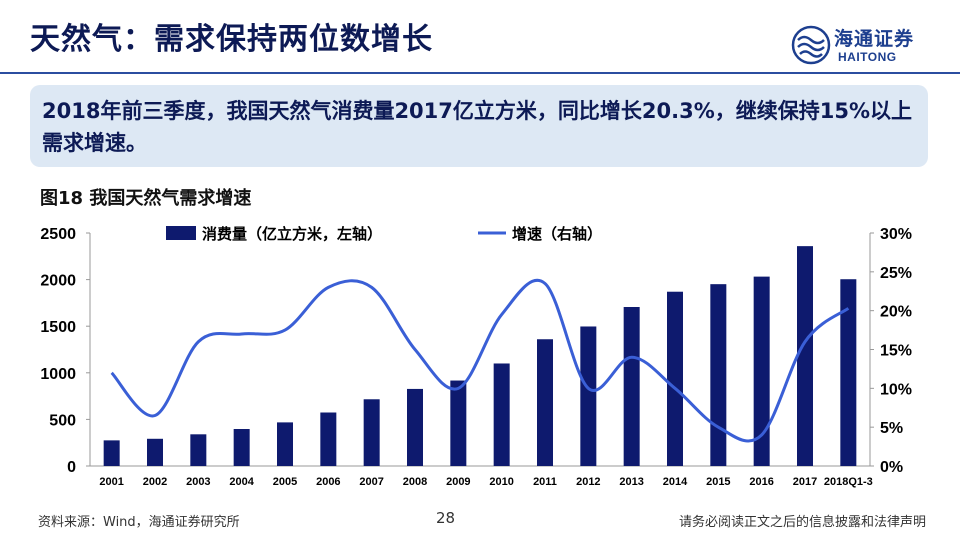 The width and height of the screenshot is (960, 540). What do you see at coordinates (181, 233) in the screenshot?
I see `legend-bar-swatch` at bounding box center [181, 233].